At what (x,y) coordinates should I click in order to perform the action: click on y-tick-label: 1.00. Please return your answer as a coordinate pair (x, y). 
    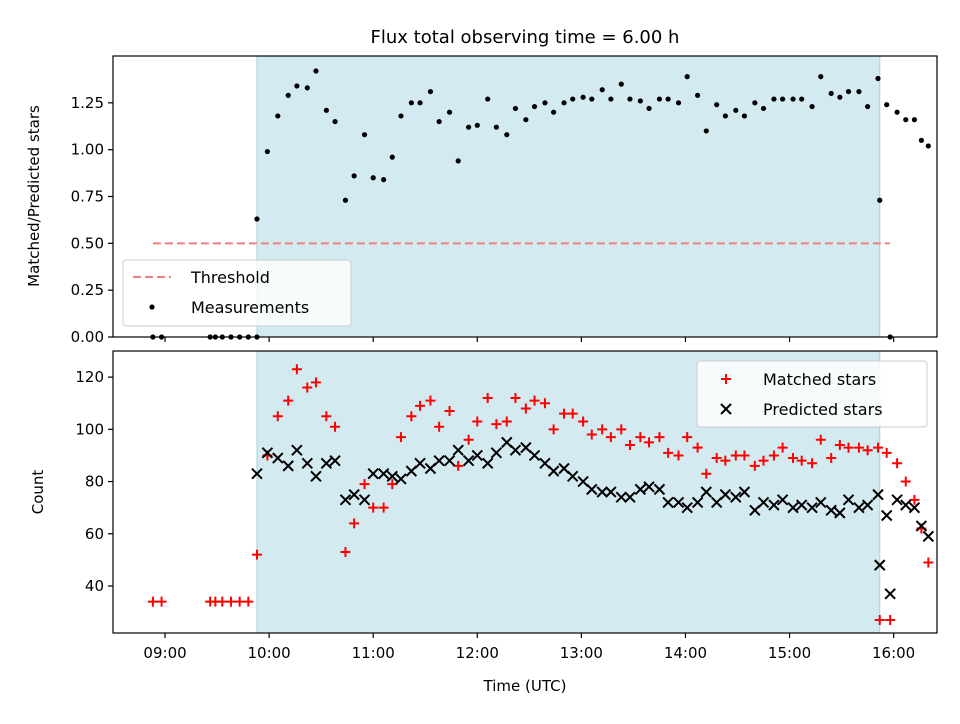
    Looking at the image, I should click on (87, 150).